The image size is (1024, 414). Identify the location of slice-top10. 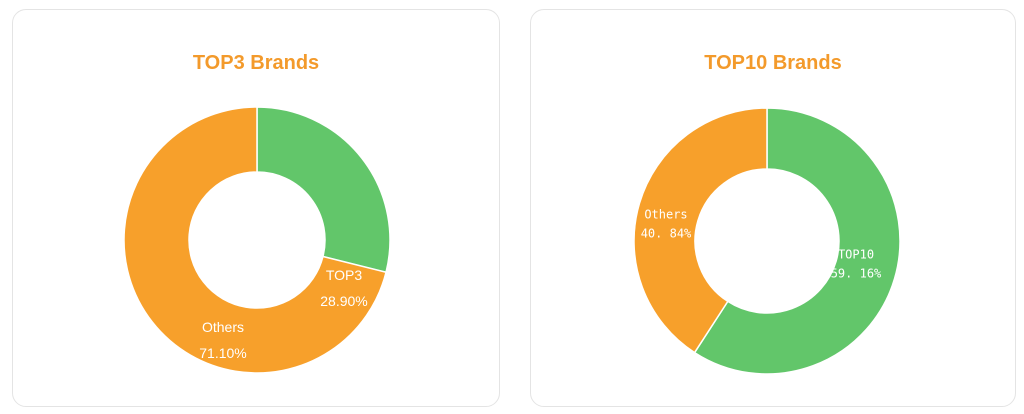
(797, 241).